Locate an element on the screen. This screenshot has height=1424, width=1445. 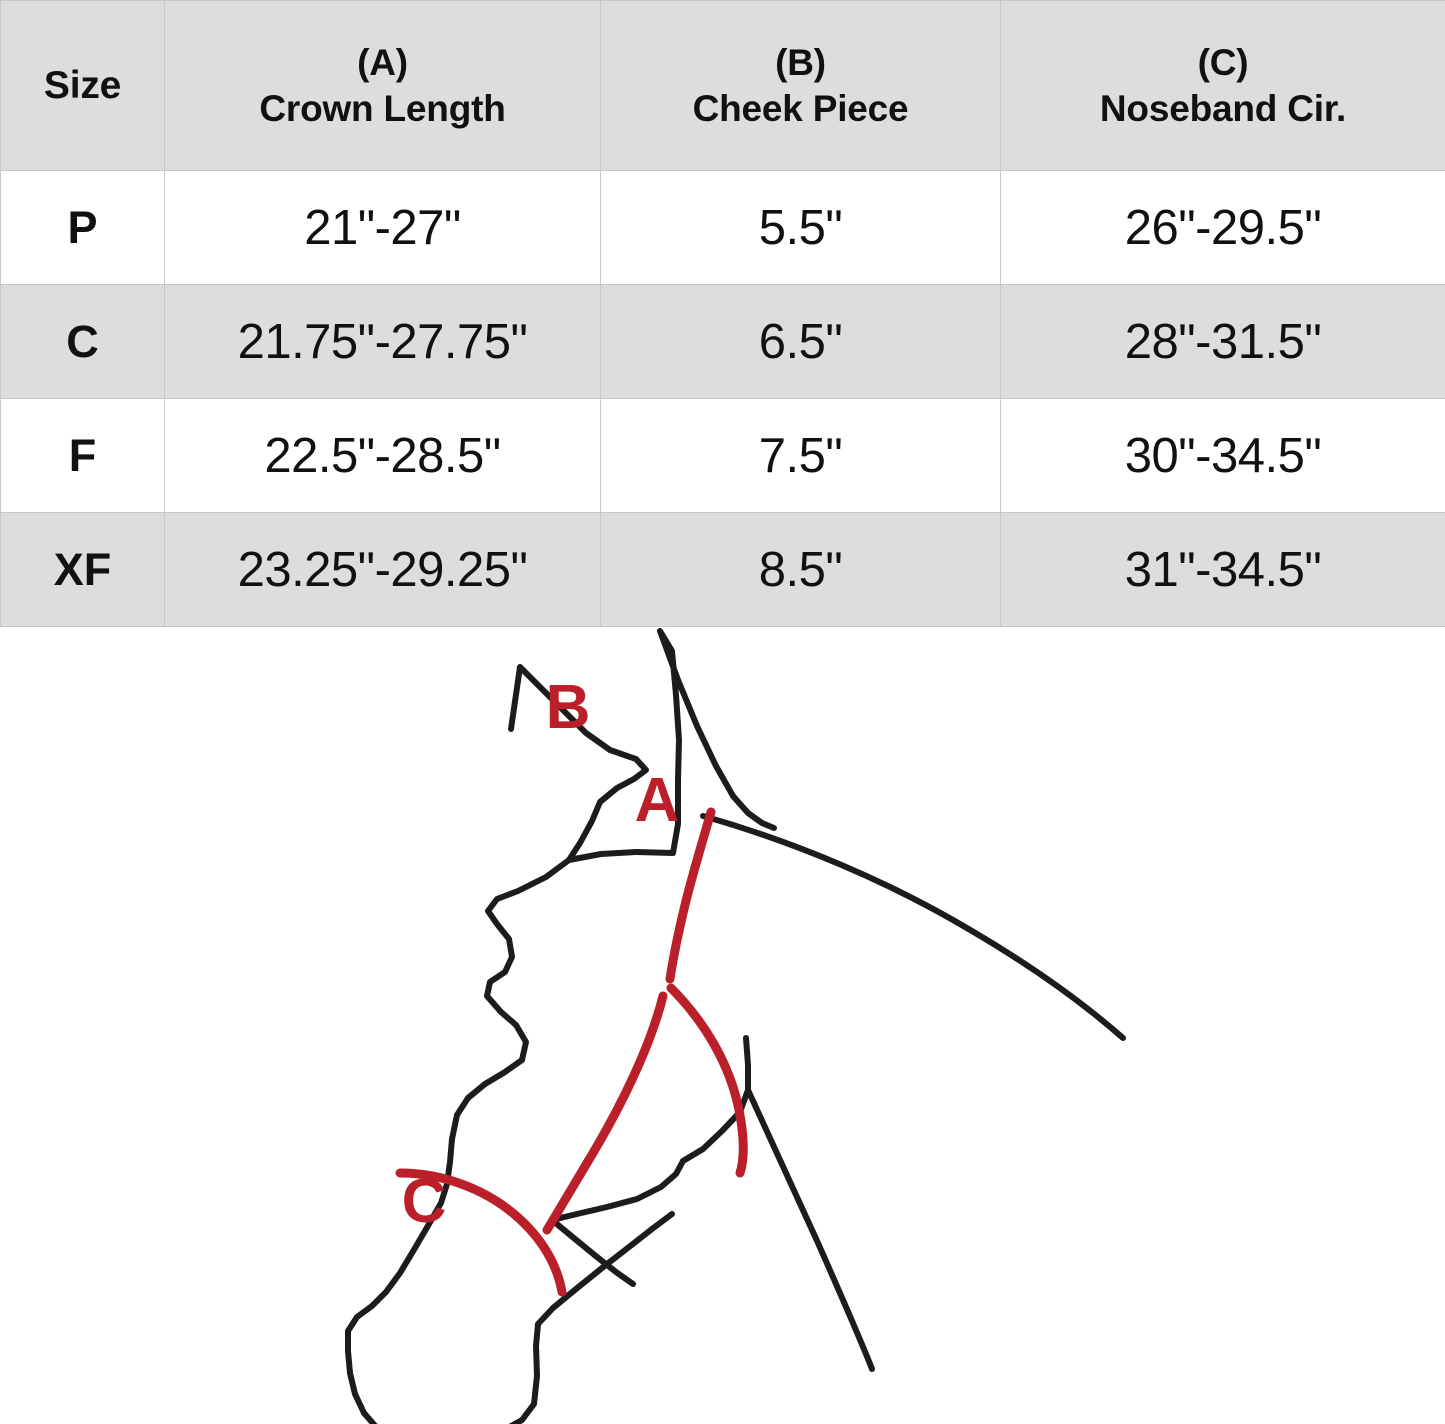
table-row: P 21"-27" 5.5" 26"-29.5" is located at coordinates (722, 227).